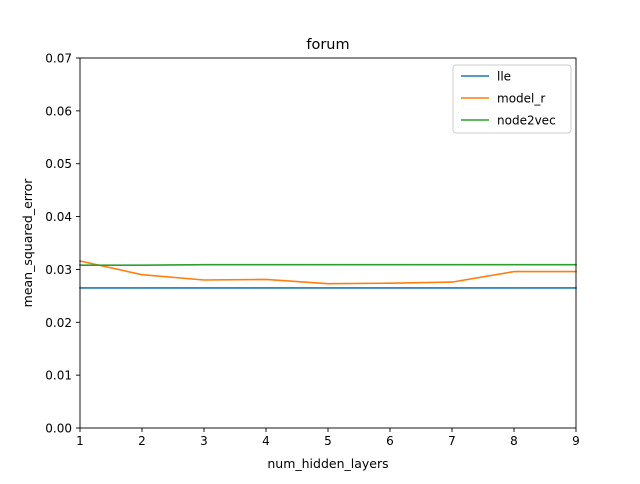 Image resolution: width=640 pixels, height=484 pixels. What do you see at coordinates (58, 270) in the screenshot?
I see `y-tick-label: 0.03` at bounding box center [58, 270].